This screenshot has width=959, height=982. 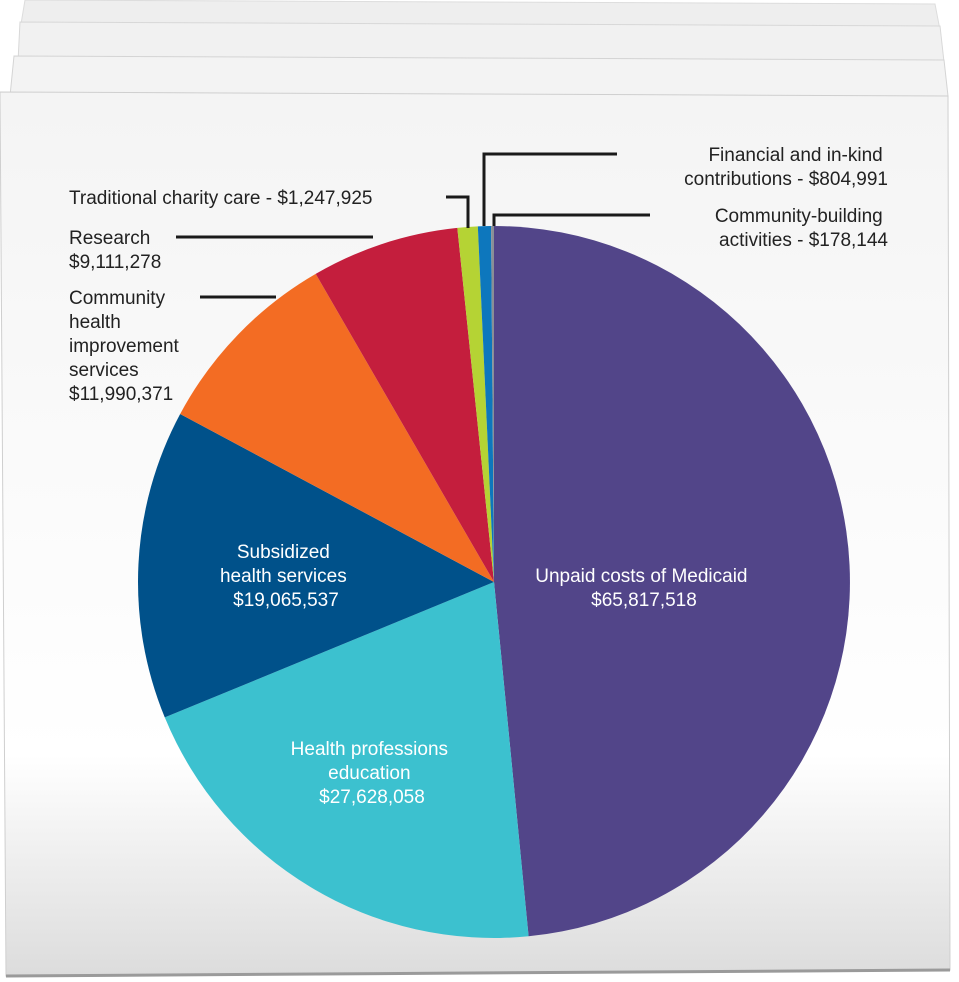 I want to click on label-education: Health professions education $27,628,058, so click(x=372, y=773).